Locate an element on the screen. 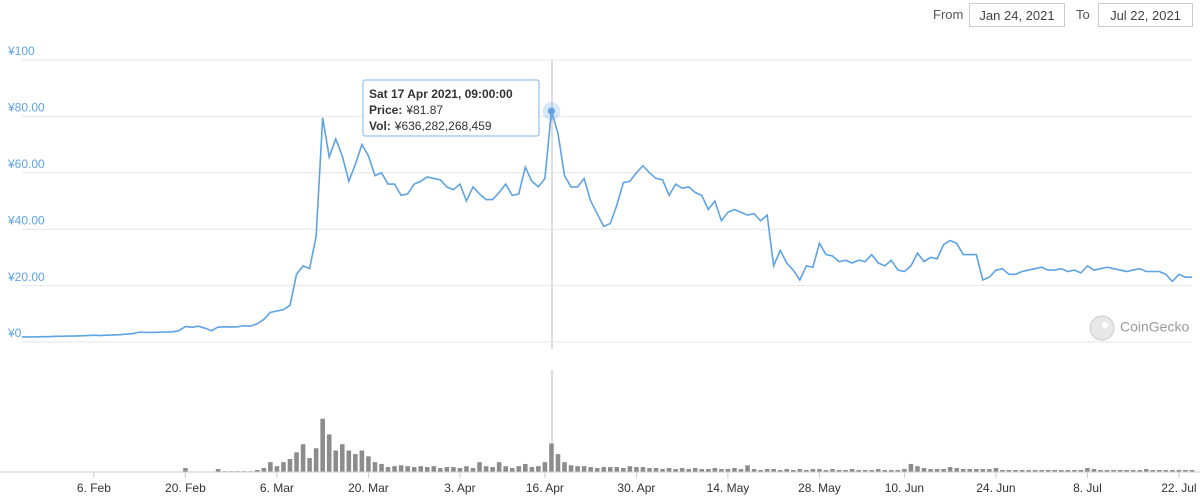 The height and width of the screenshot is (501, 1200). x-tick-label: 6. Feb is located at coordinates (94, 488).